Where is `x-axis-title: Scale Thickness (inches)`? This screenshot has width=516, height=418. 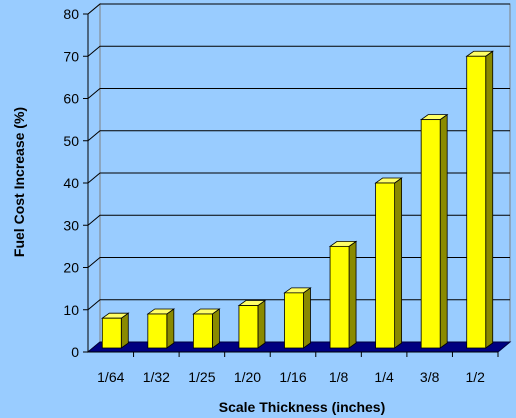
x-axis-title: Scale Thickness (inches) is located at coordinates (302, 407).